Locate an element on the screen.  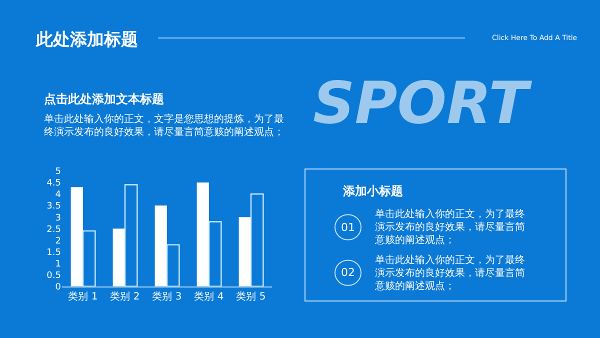
y-tick-label: 5 is located at coordinates (58, 172).